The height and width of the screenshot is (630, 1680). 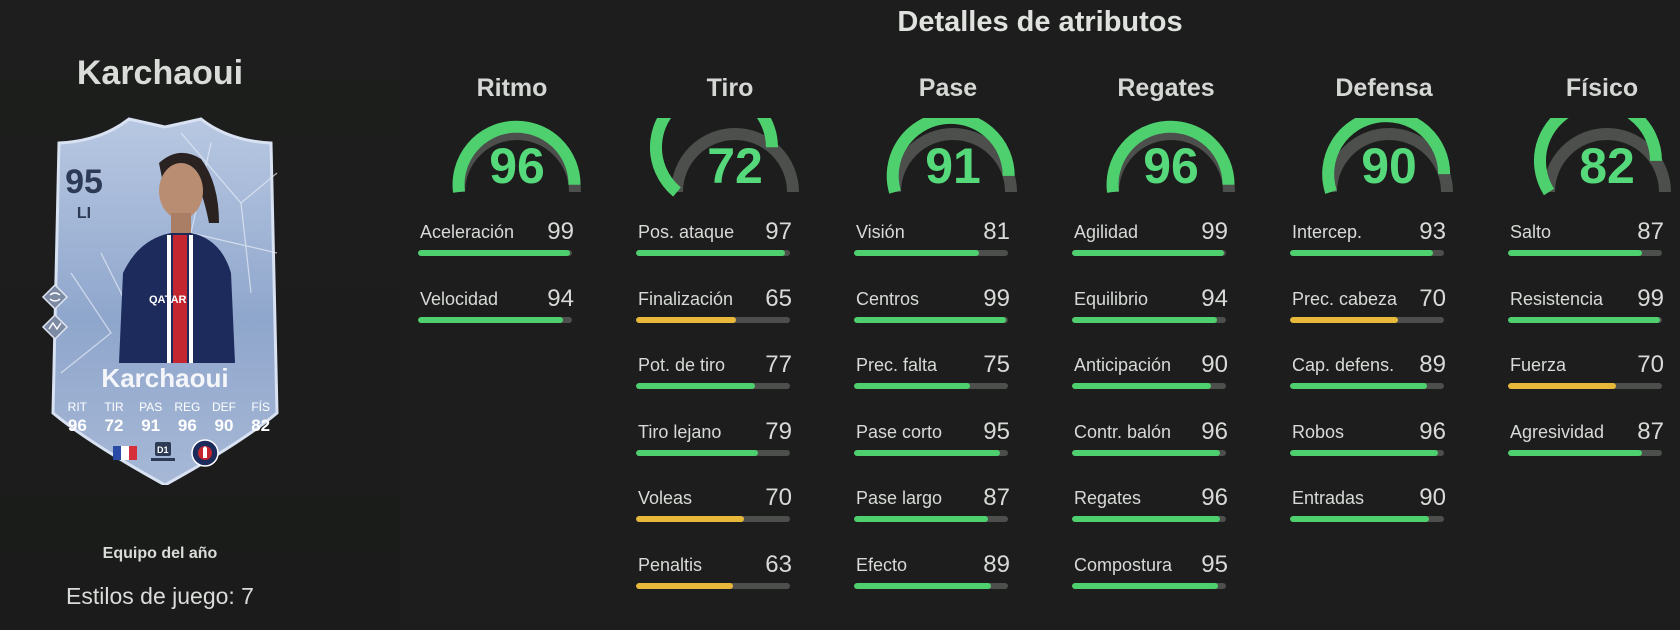 What do you see at coordinates (1389, 166) in the screenshot?
I see `group-rating: 90` at bounding box center [1389, 166].